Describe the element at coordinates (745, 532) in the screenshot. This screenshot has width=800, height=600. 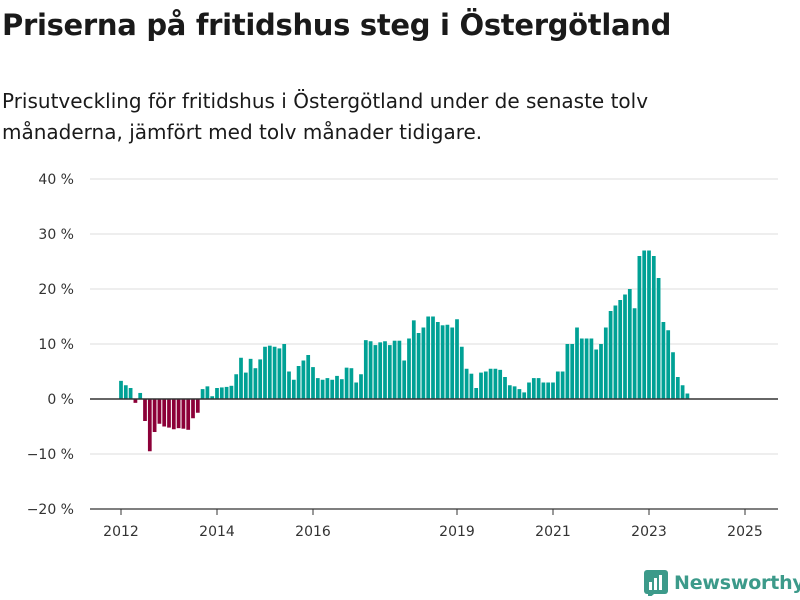
I see `x-tick-label: 2025` at that location.